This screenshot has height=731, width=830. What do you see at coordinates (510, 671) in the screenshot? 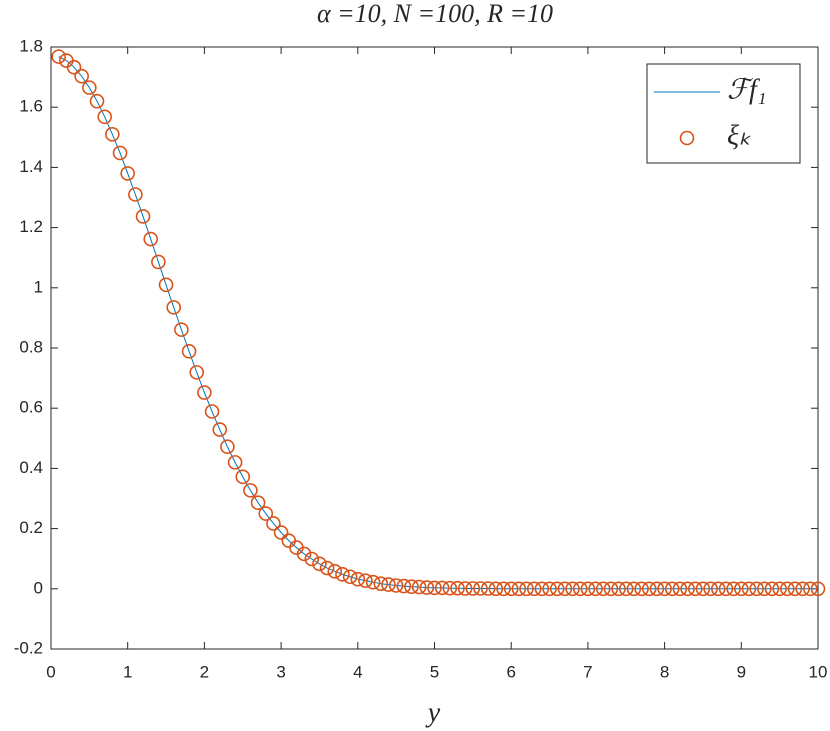
I see `x-tick-label: 6` at bounding box center [510, 671].